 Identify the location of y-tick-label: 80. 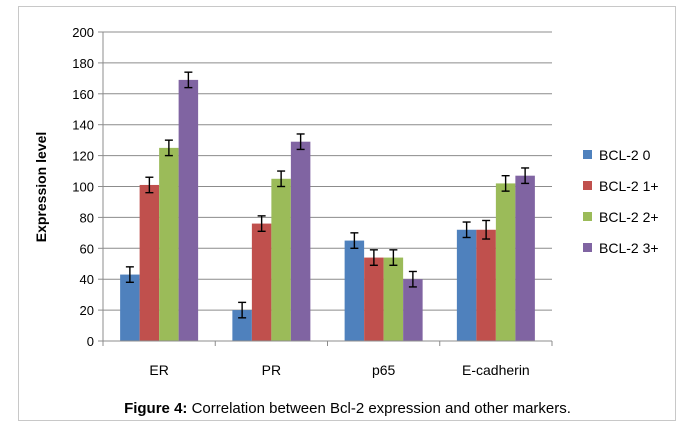
(87, 217).